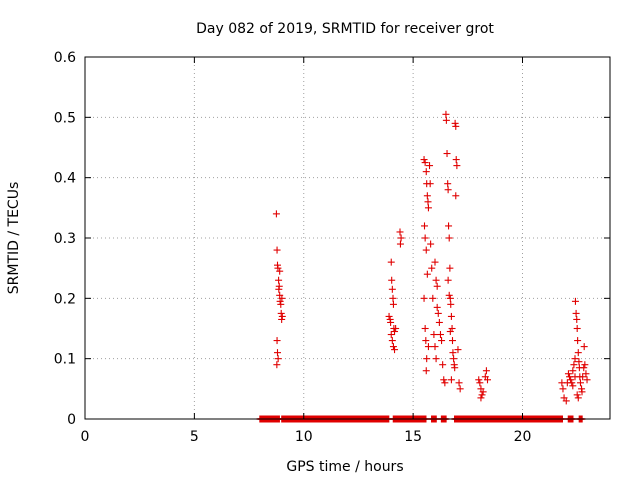  What do you see at coordinates (65, 58) in the screenshot?
I see `y-tick-label: 0.6` at bounding box center [65, 58].